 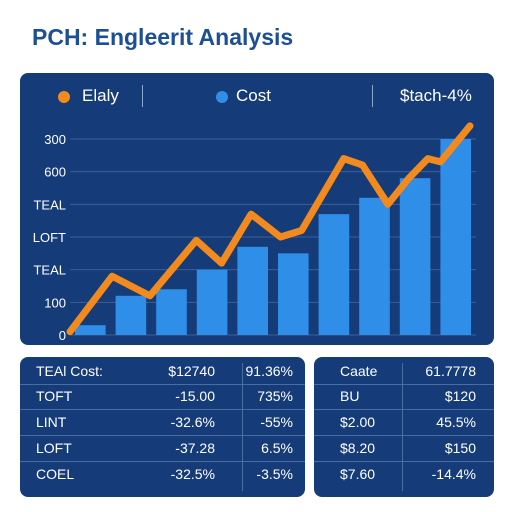 What do you see at coordinates (55, 302) in the screenshot?
I see `y-tick-label: 100` at bounding box center [55, 302].